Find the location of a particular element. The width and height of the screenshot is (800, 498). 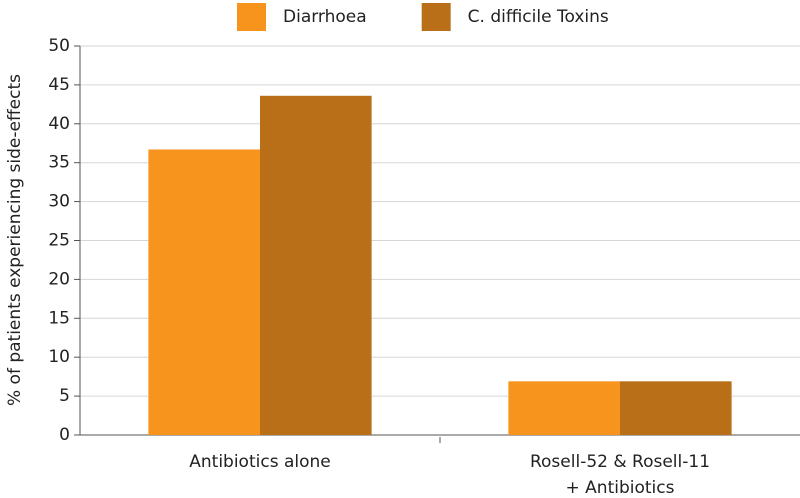

y-tick-label: 0 is located at coordinates (64, 435).